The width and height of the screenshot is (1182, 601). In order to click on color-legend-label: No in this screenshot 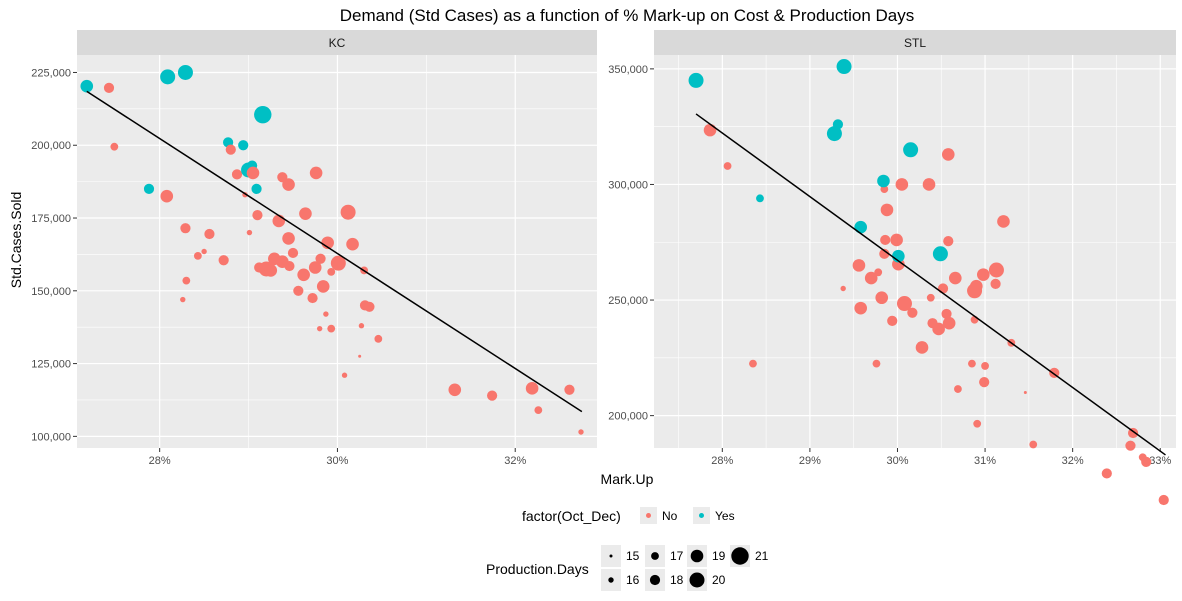, I will do `click(670, 516)`.